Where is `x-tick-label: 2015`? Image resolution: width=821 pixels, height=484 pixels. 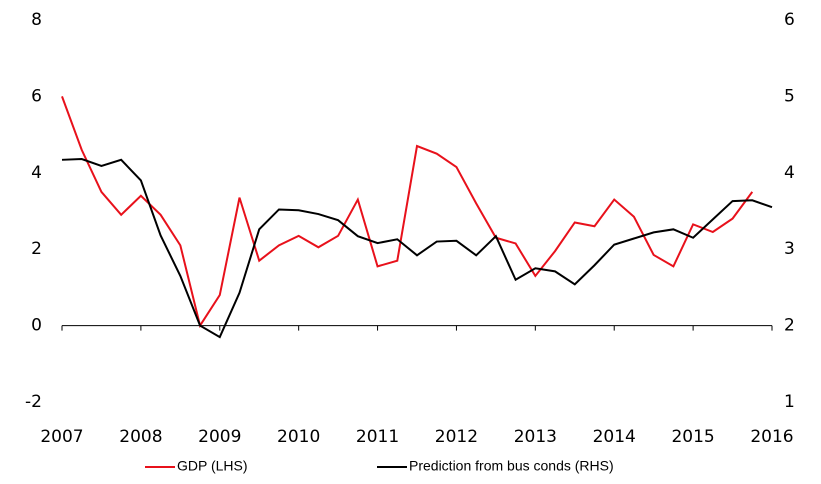
x-tick-label: 2015 is located at coordinates (692, 437).